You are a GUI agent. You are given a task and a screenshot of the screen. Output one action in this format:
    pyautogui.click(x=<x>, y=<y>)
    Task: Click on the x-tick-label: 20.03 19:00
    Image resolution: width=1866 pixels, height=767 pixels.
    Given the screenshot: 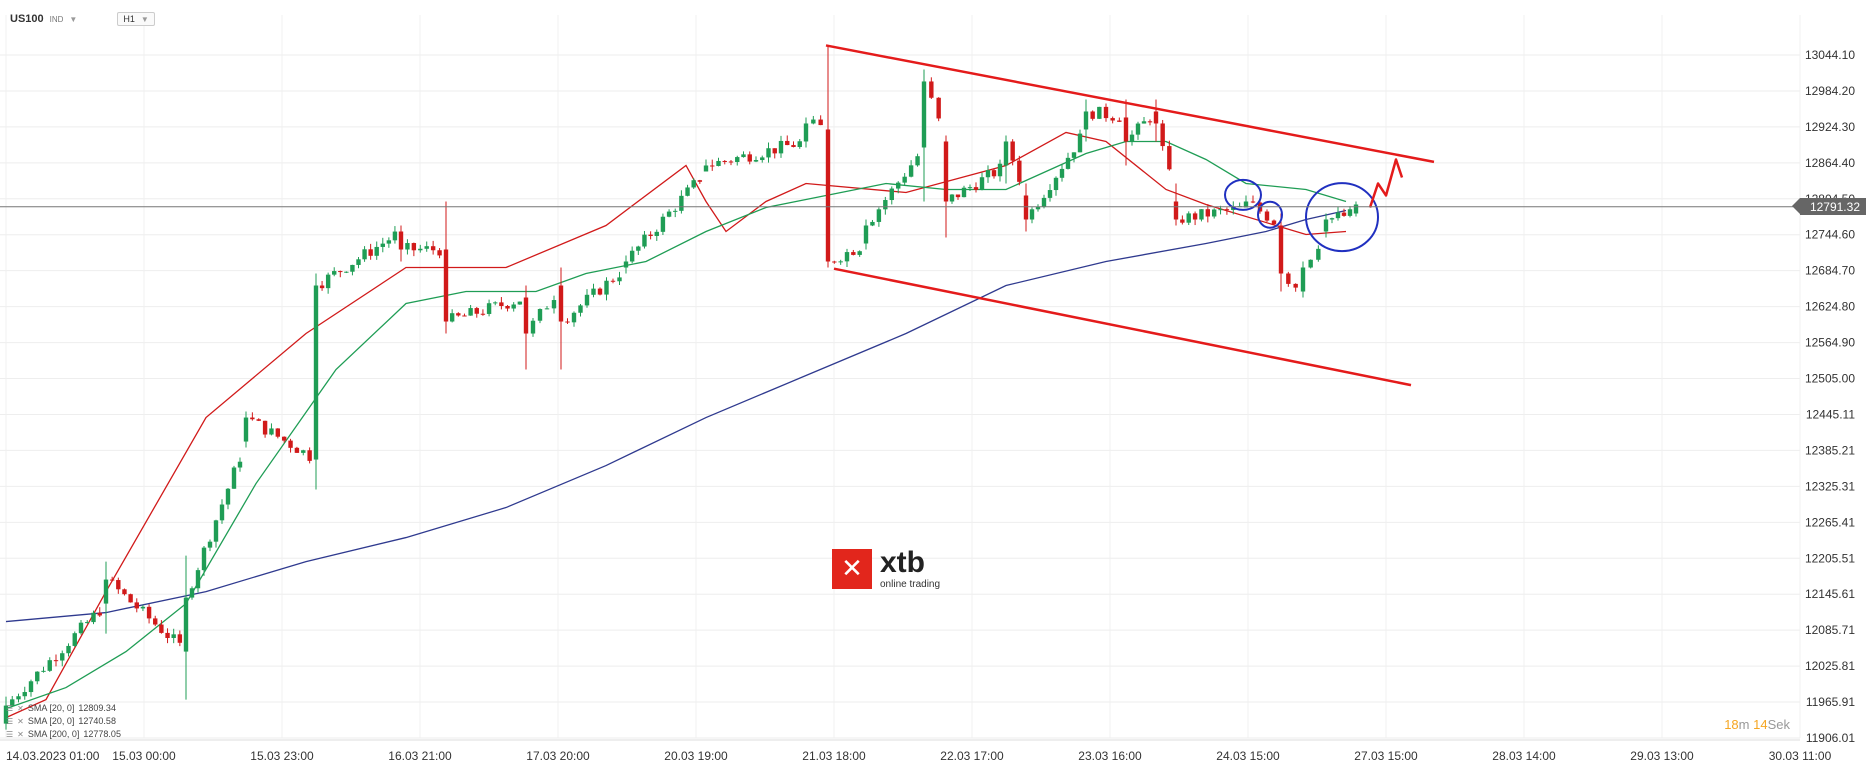 What is the action you would take?
    pyautogui.click(x=696, y=756)
    